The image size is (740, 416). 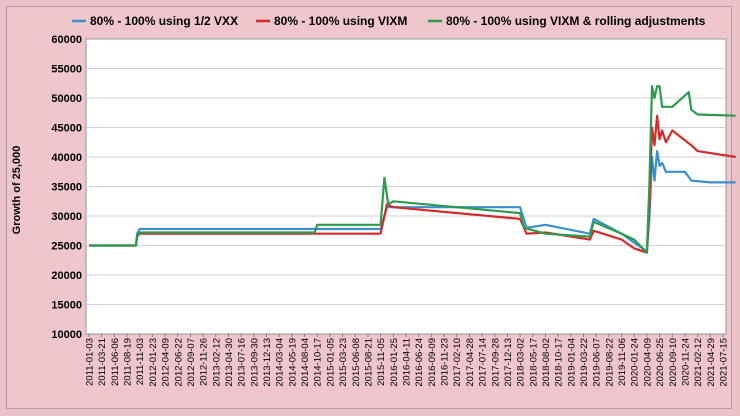 I want to click on x-tick-label: 2017-09-28, so click(x=495, y=362).